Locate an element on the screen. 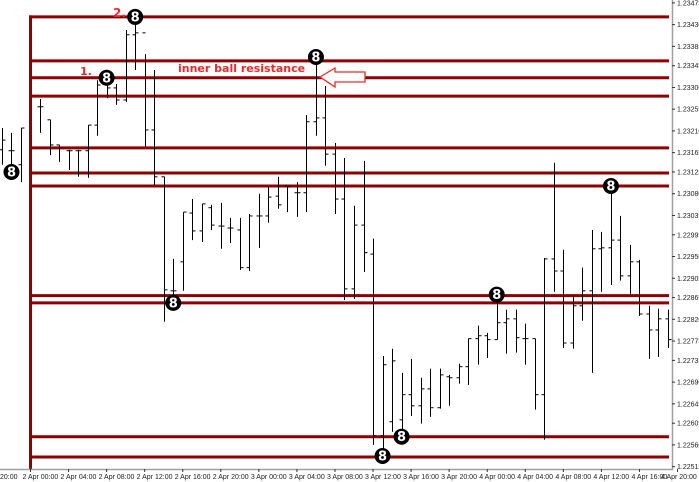 Image resolution: width=699 pixels, height=482 pixels. time-tick-label: 3 Apr 20:00 is located at coordinates (459, 477).